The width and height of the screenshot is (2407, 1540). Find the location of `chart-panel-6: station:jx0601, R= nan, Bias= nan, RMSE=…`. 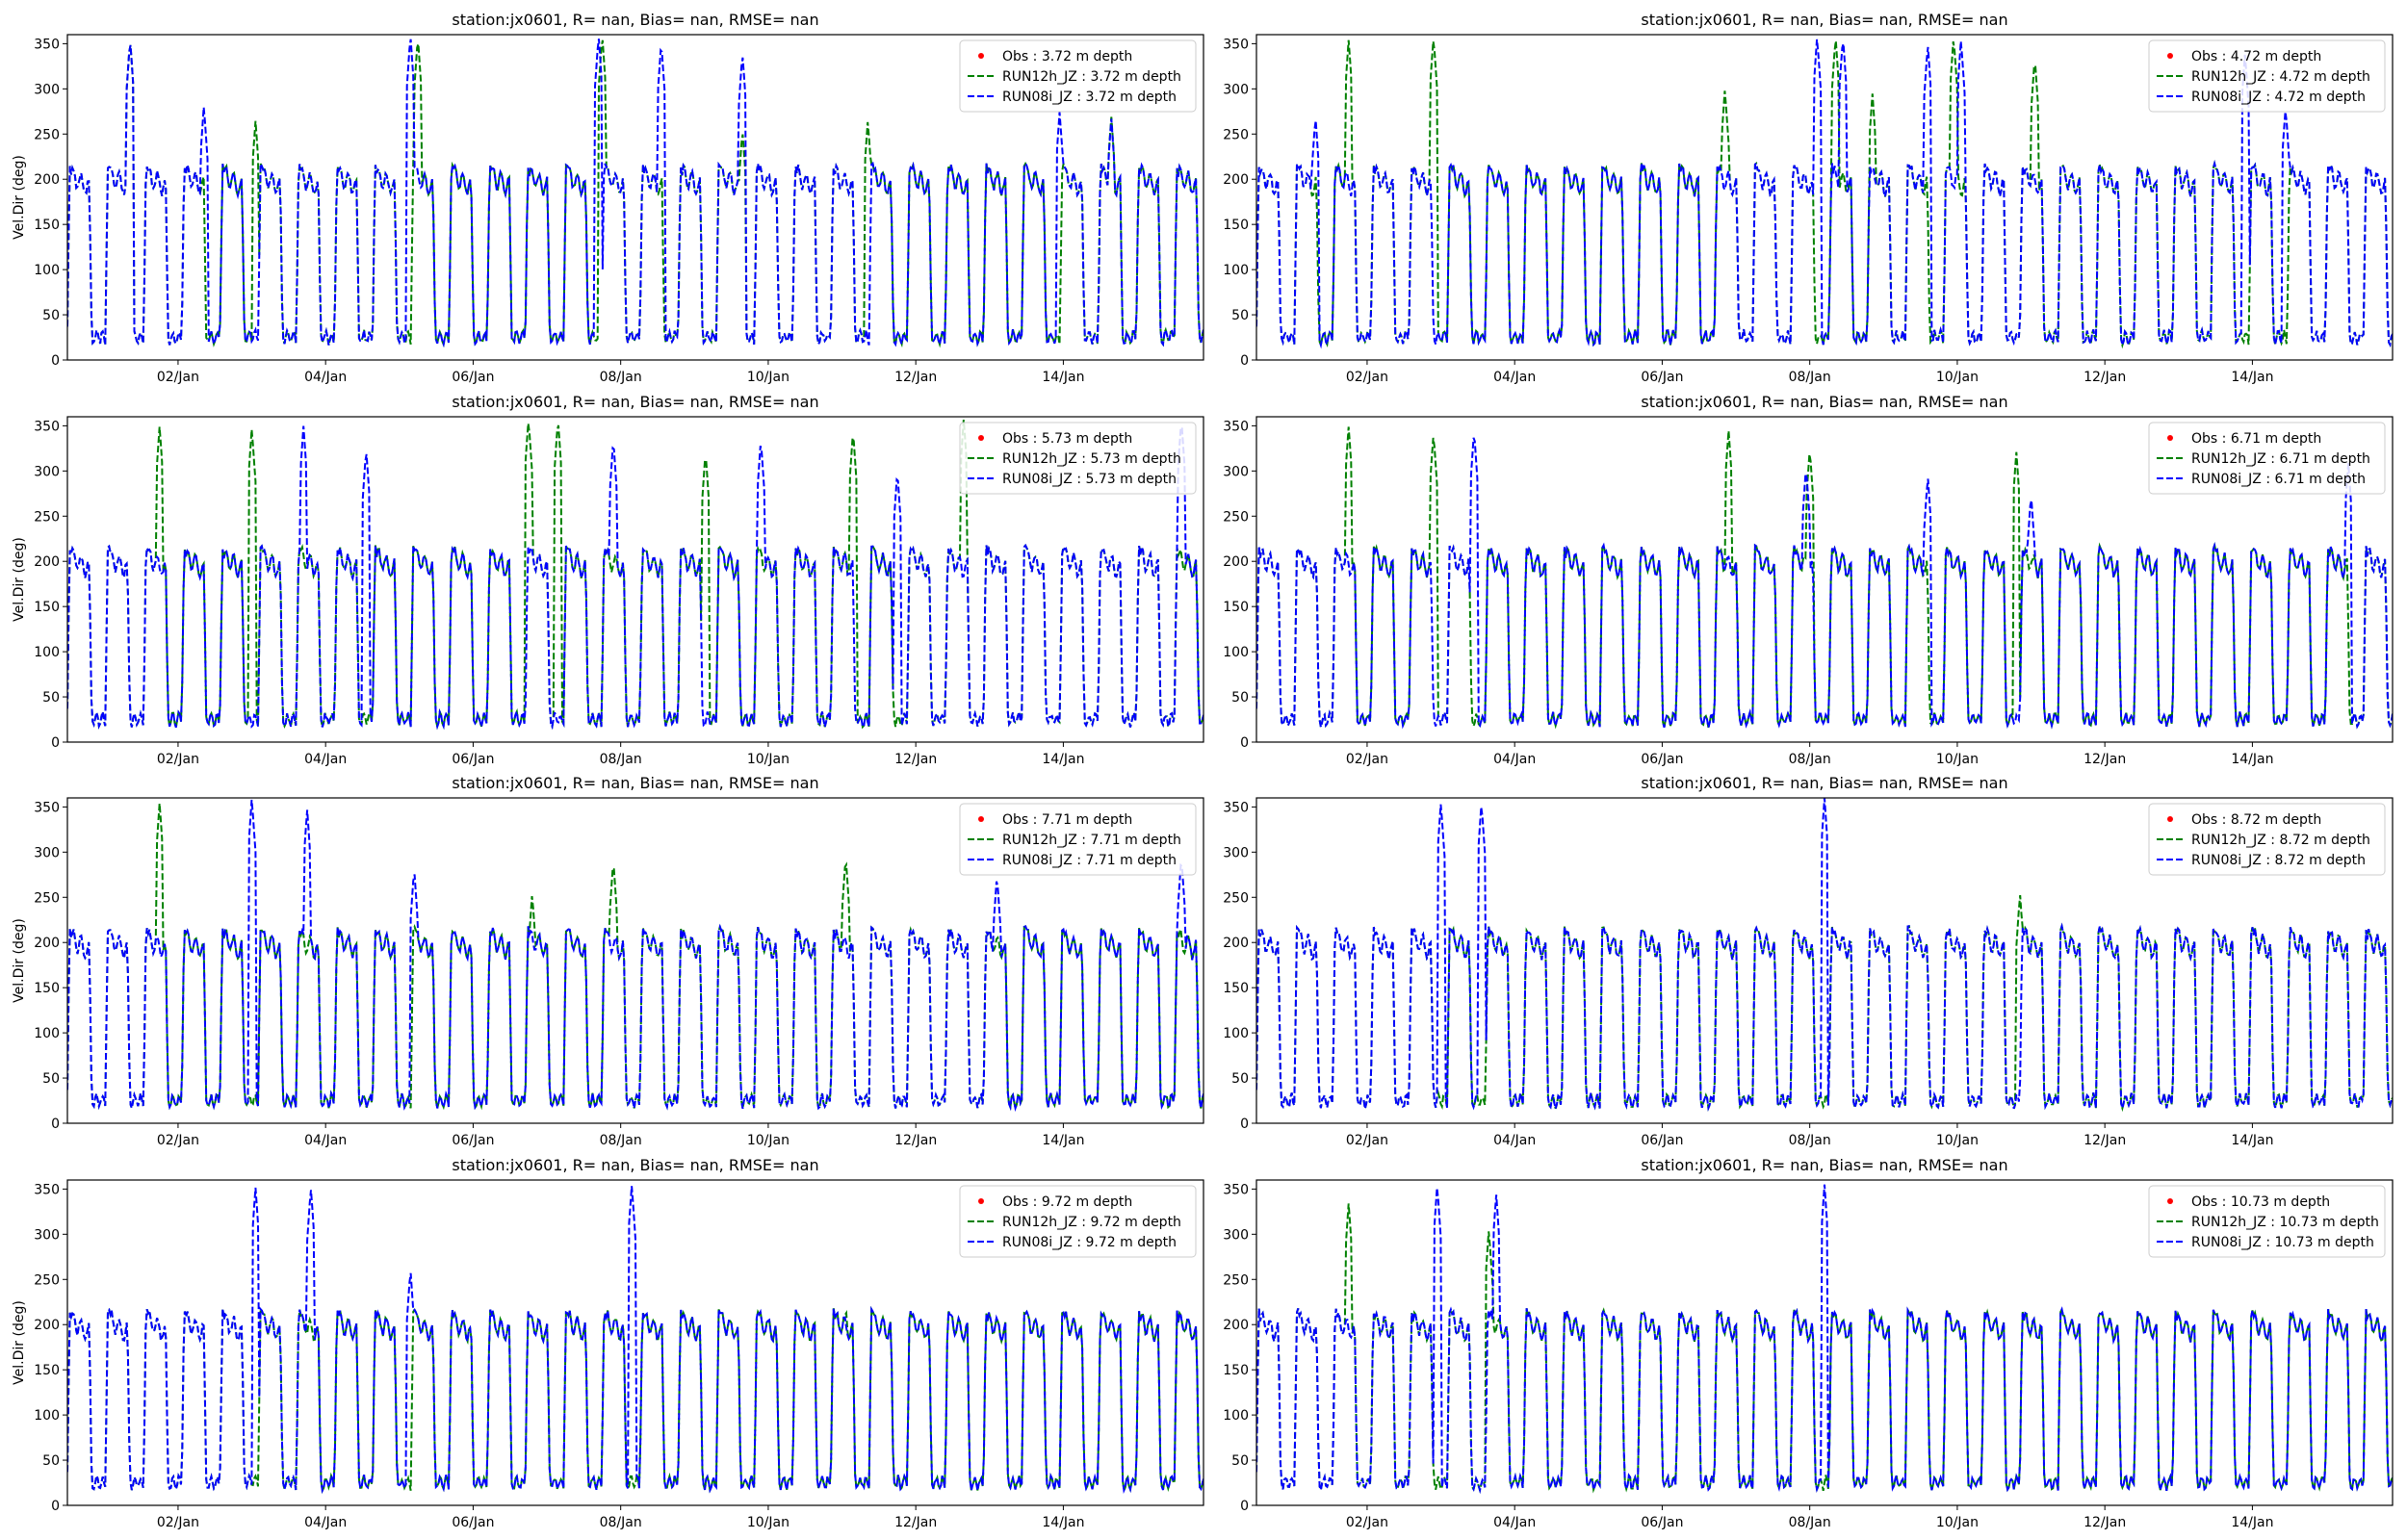

chart-panel-6: station:jx0601, R= nan, Bias= nan, RMSE=… is located at coordinates (1808, 961).